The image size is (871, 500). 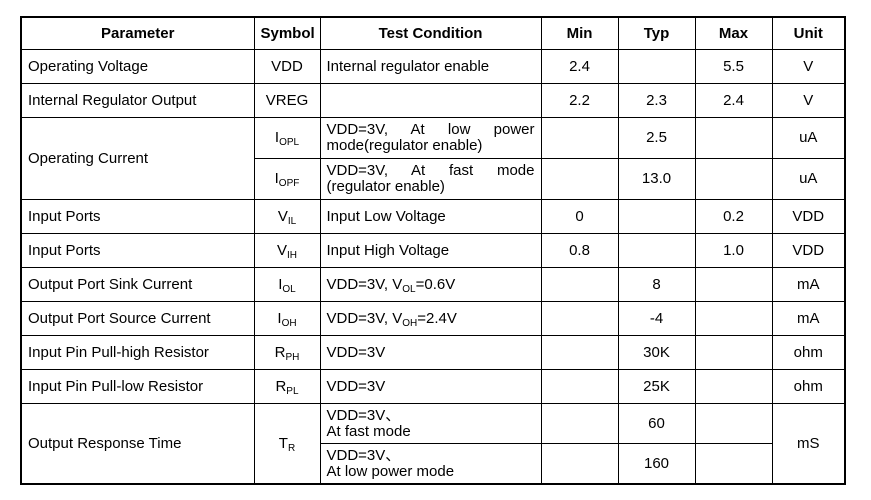 I want to click on cell-parameter: Input Pin Pull-high Resistor, so click(x=137, y=352).